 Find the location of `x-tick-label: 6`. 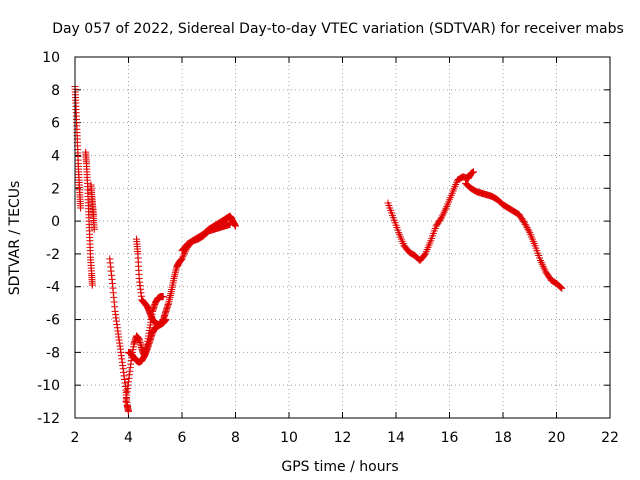

x-tick-label: 6 is located at coordinates (182, 438).